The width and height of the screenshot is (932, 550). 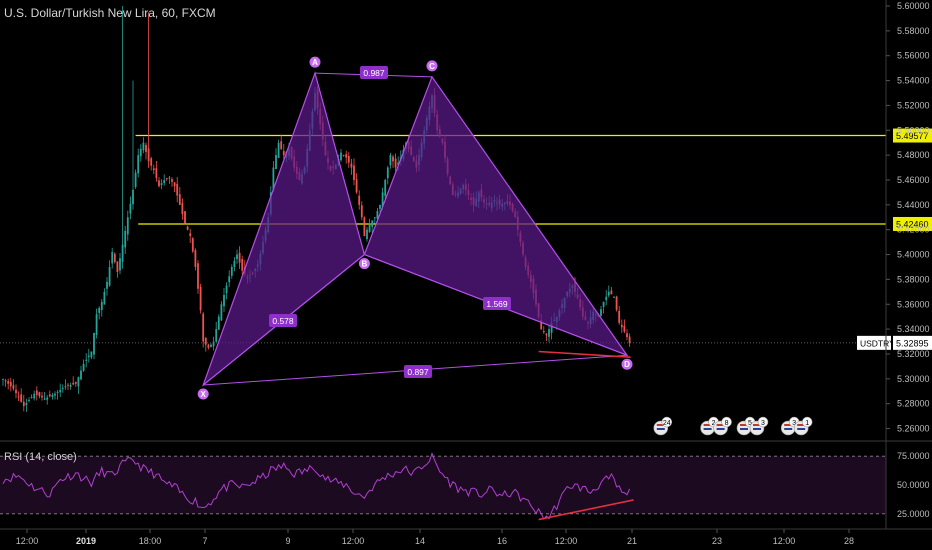 What do you see at coordinates (110, 13) in the screenshot?
I see `chart-title: U.S. Dollar/Turkish New Lira, 60, FXCM` at bounding box center [110, 13].